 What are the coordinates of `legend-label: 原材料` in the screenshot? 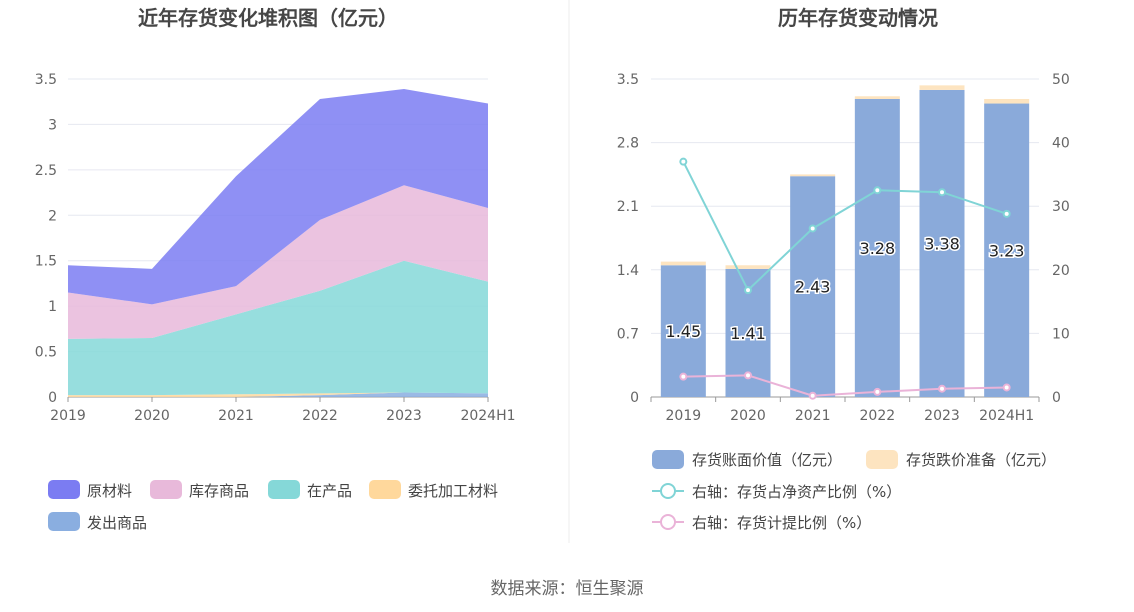 It's located at (109, 491).